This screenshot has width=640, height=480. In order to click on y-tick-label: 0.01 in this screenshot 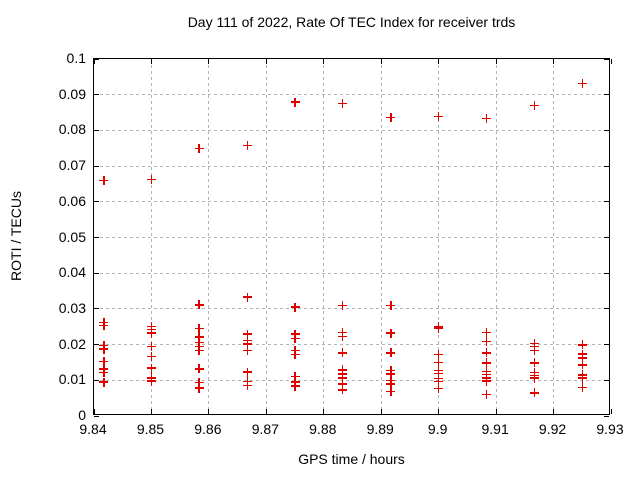, I will do `click(72, 379)`.